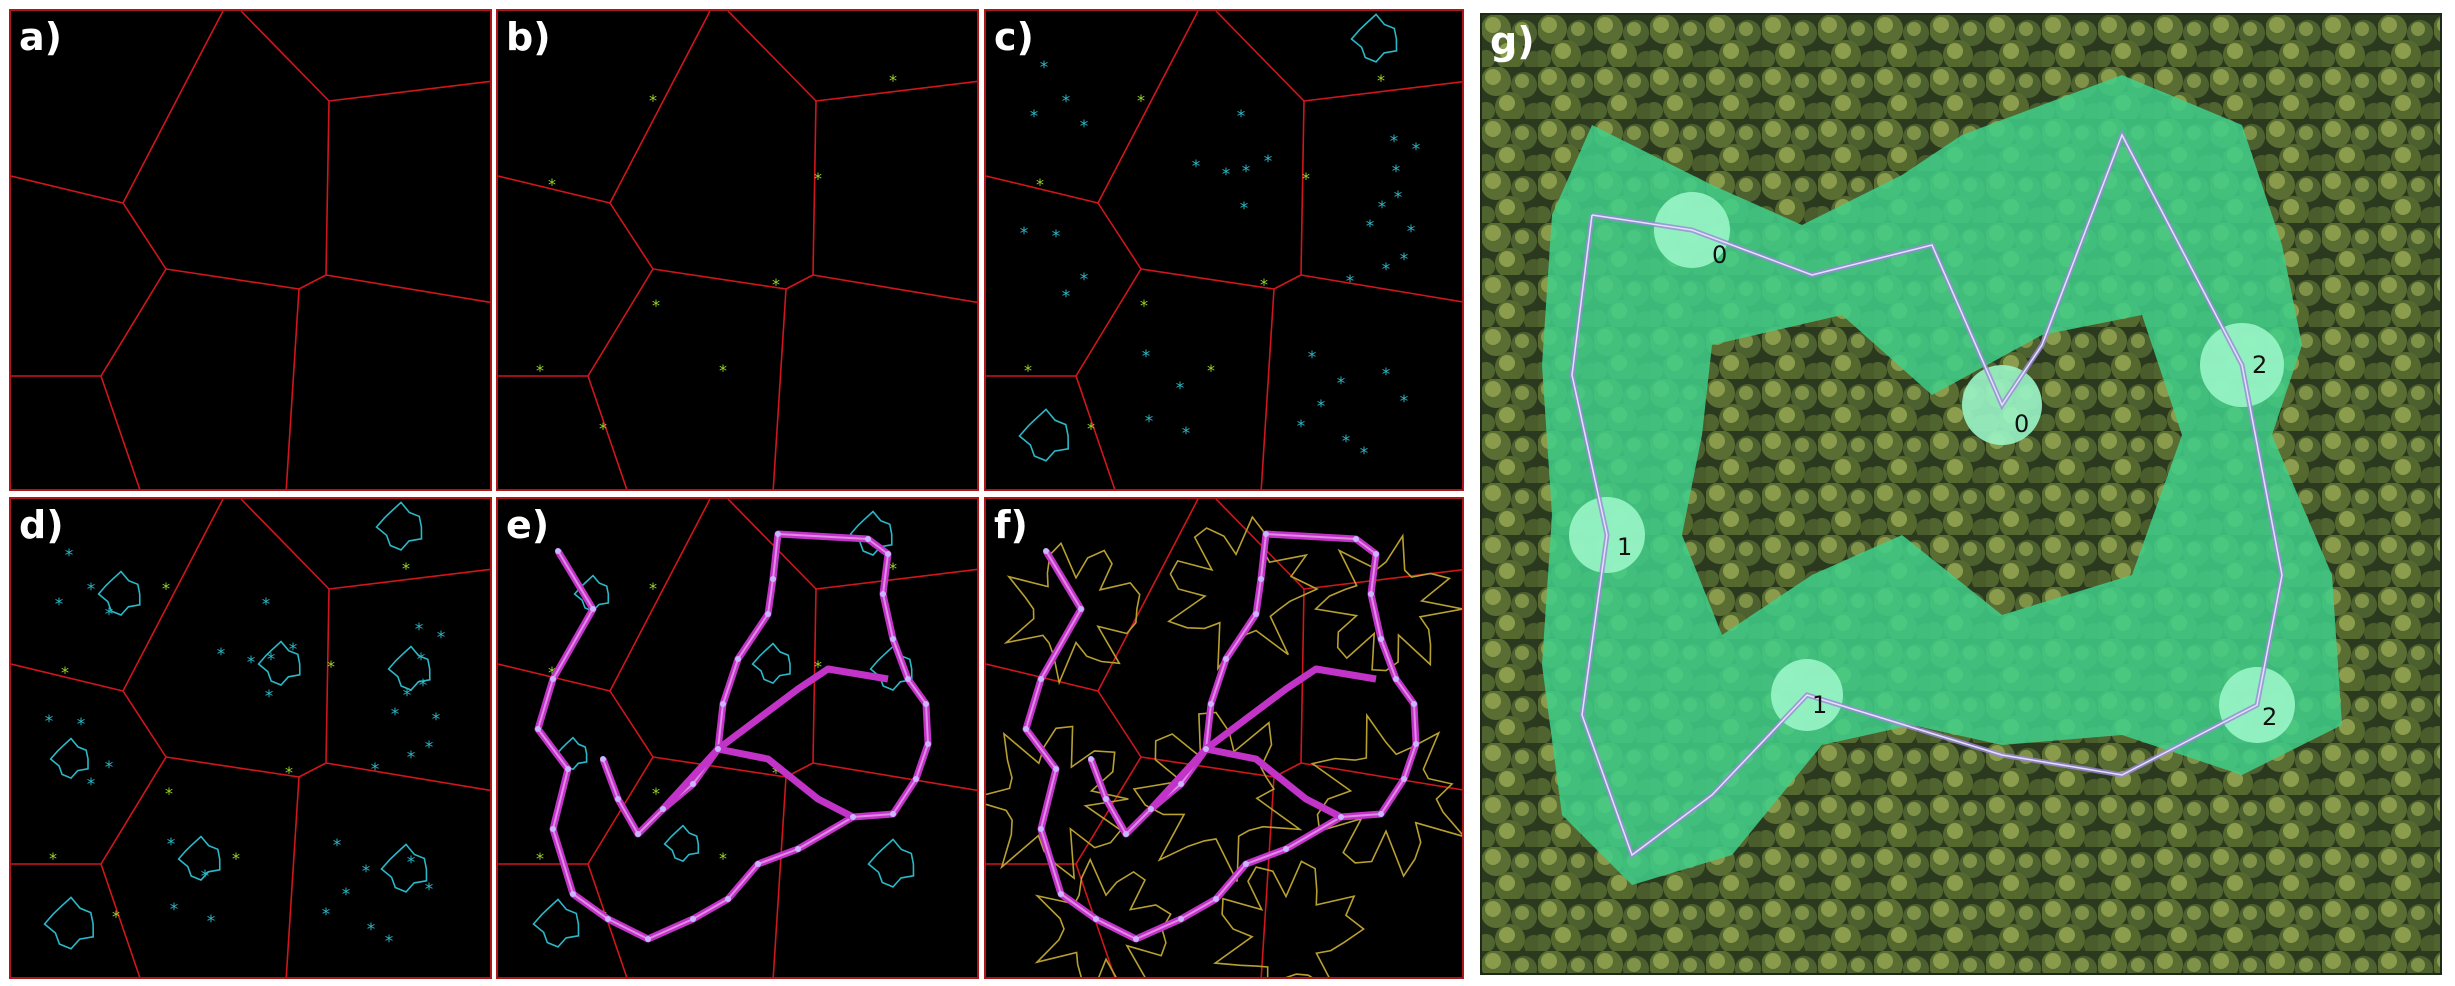 The image size is (2455, 986). I want to click on node-label: 0, so click(1719, 255).